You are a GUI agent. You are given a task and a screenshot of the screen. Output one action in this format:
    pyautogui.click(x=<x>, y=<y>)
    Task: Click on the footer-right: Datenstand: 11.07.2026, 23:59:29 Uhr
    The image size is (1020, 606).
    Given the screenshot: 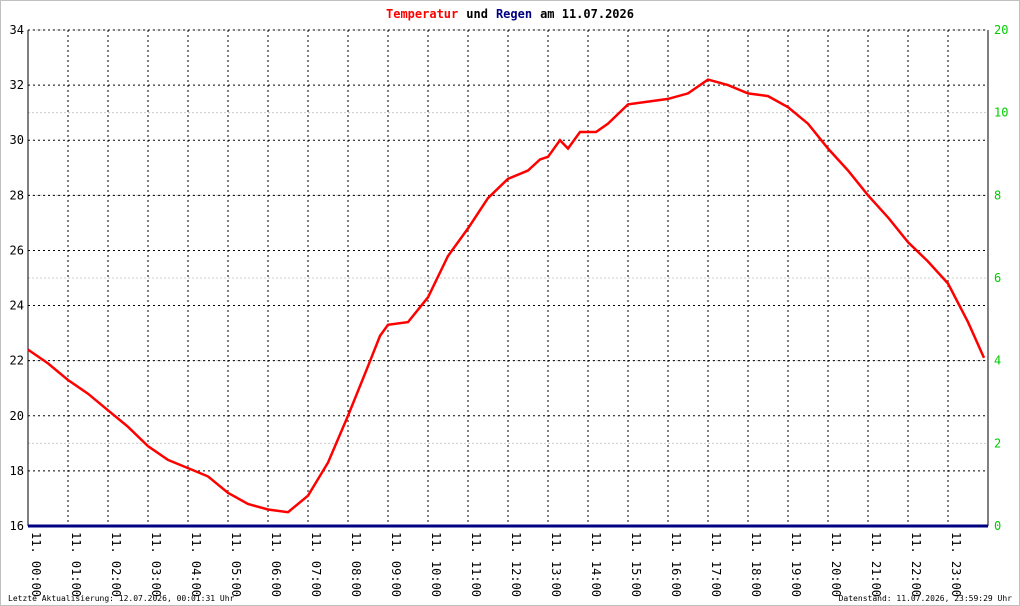 What is the action you would take?
    pyautogui.click(x=926, y=598)
    